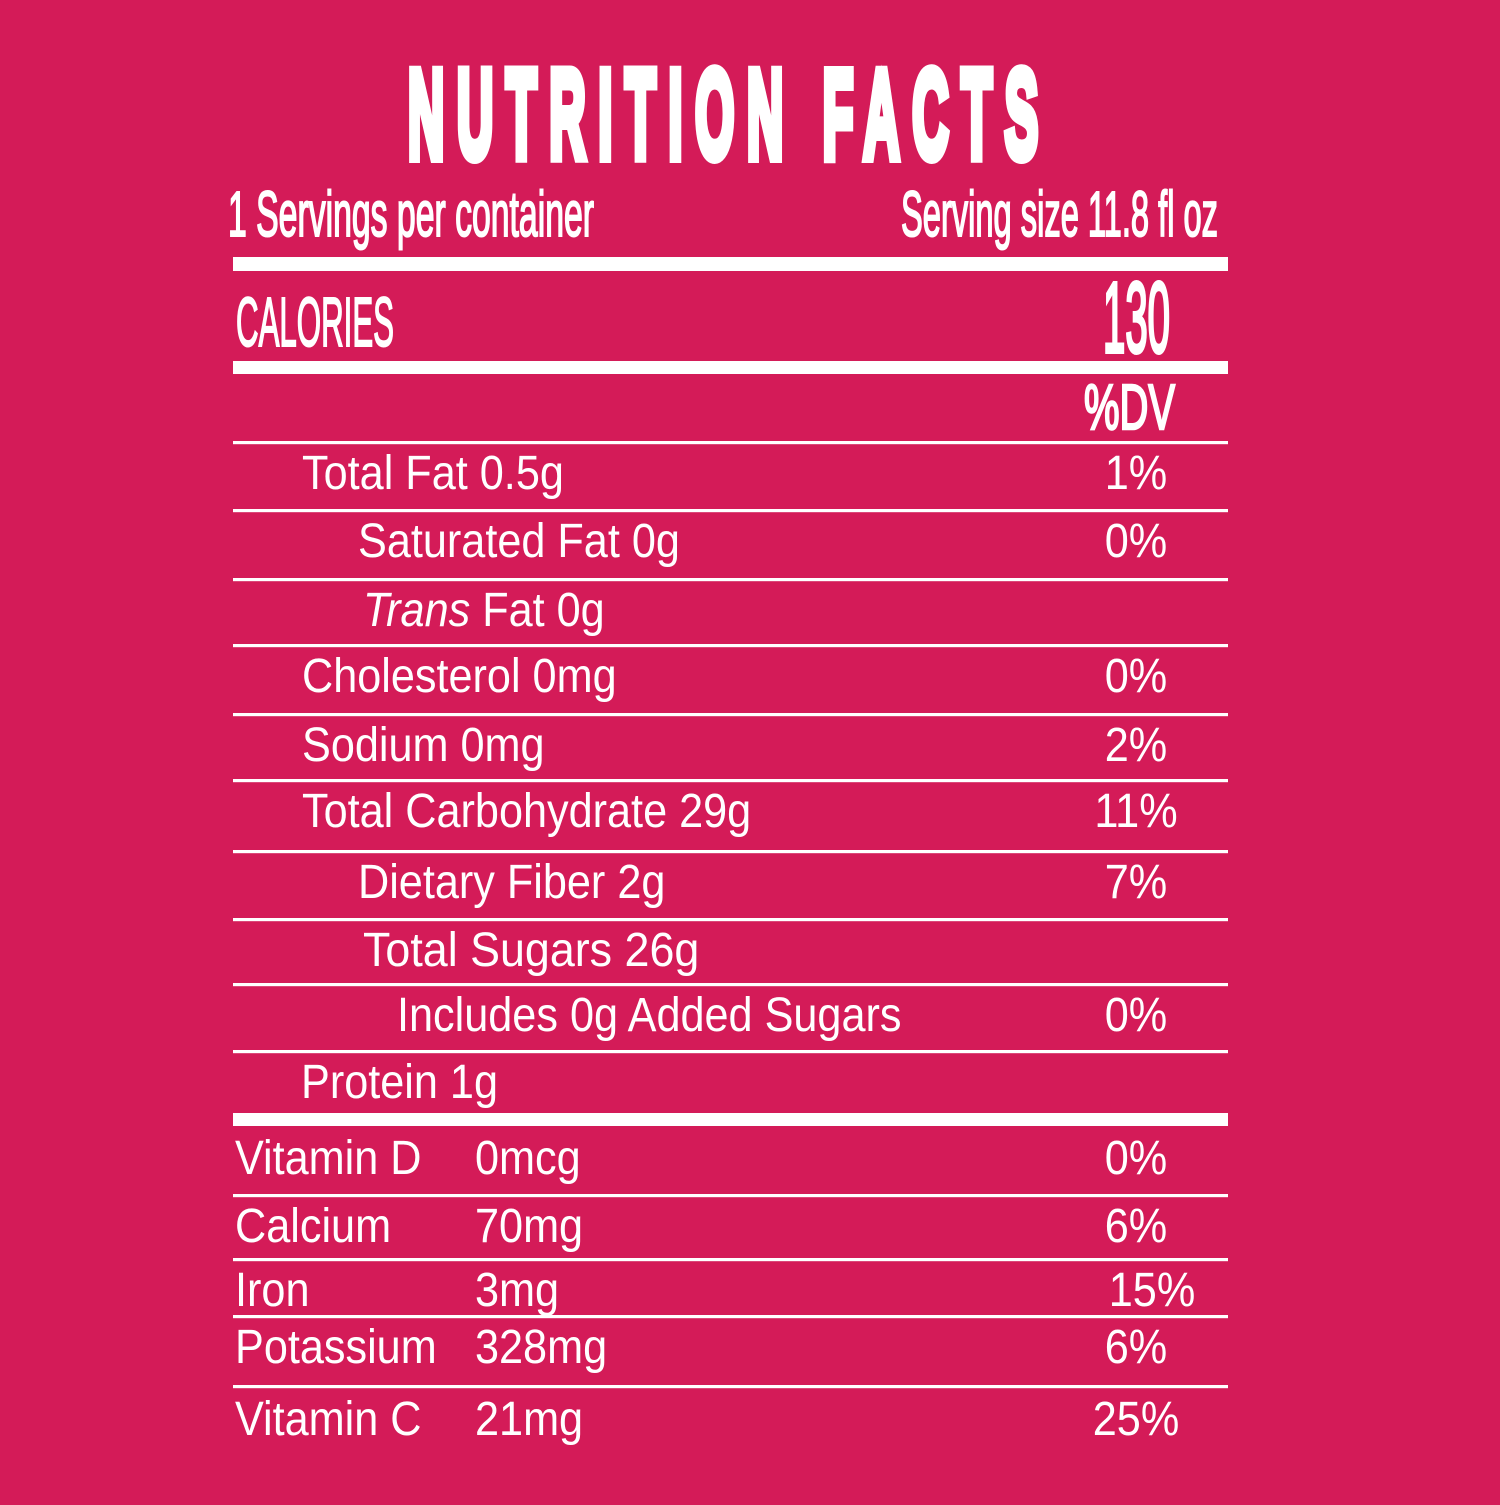  Describe the element at coordinates (519, 541) in the screenshot. I see `svg-text: Saturated Fat 0g` at that location.